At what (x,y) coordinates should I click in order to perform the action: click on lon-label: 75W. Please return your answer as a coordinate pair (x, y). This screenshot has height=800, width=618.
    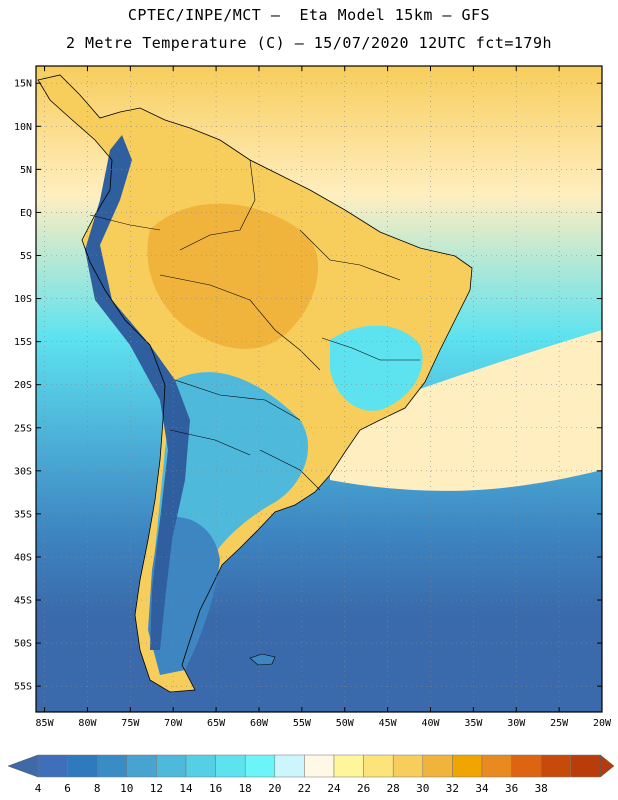
    Looking at the image, I should click on (130, 723).